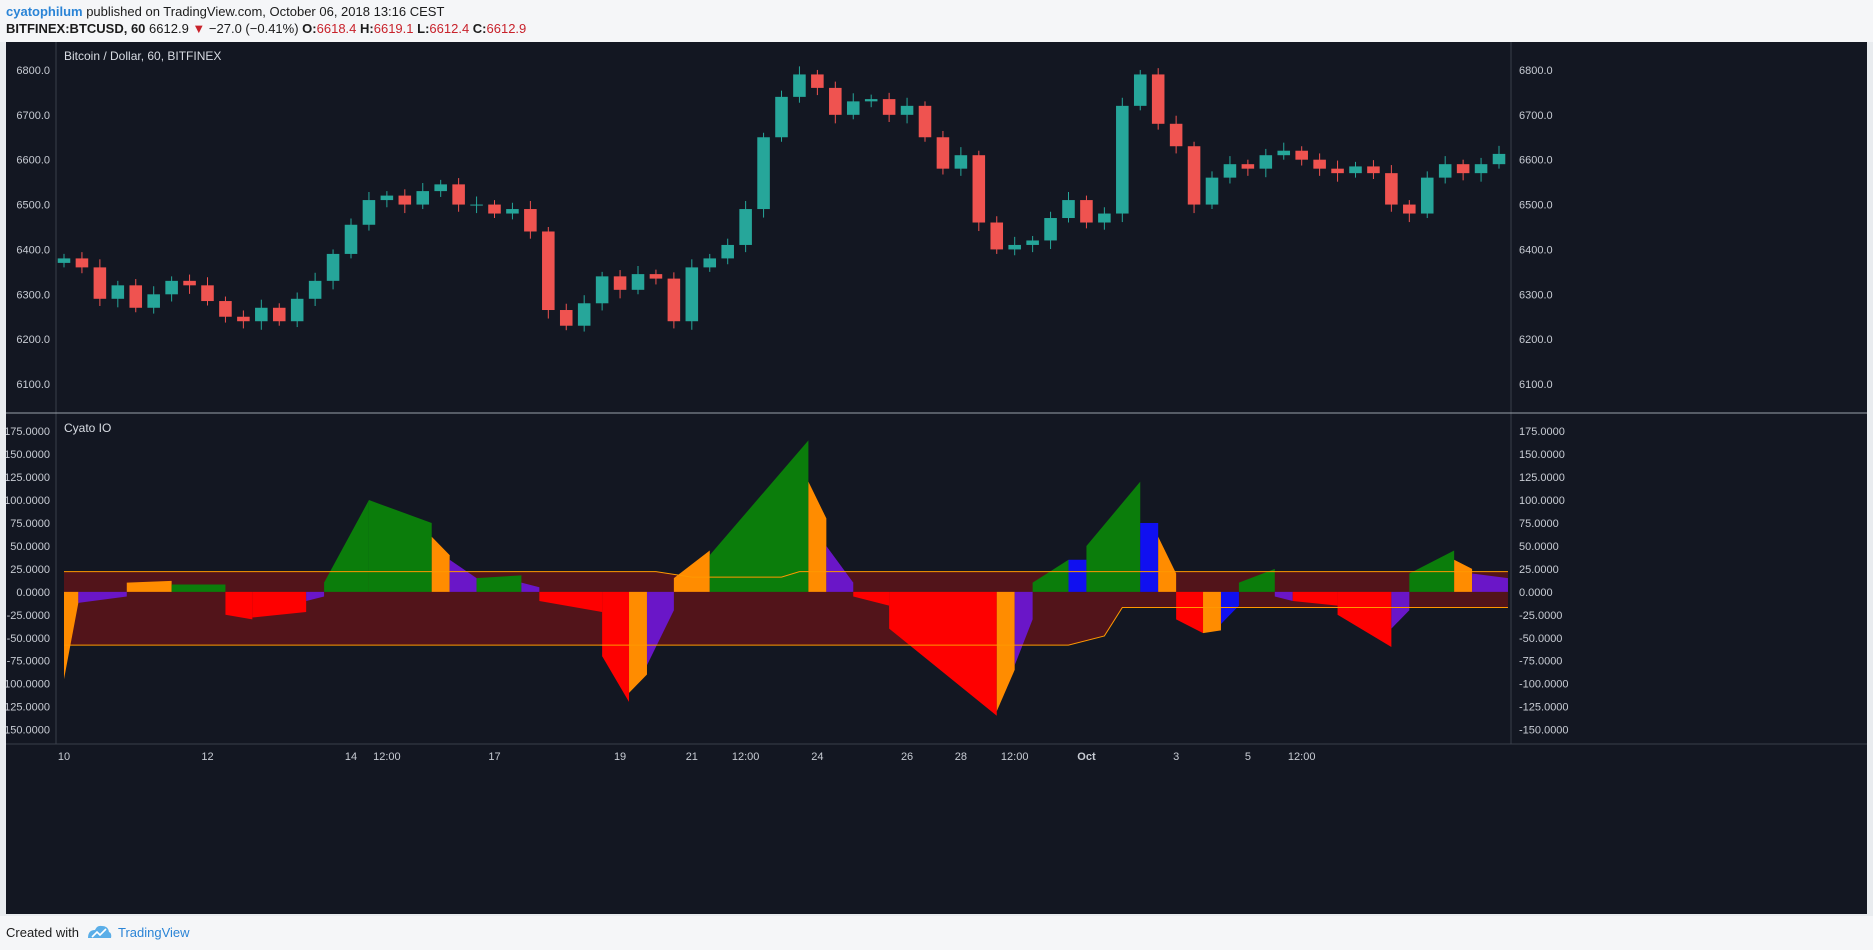  What do you see at coordinates (99, 932) in the screenshot?
I see `tradingview-logo-icon` at bounding box center [99, 932].